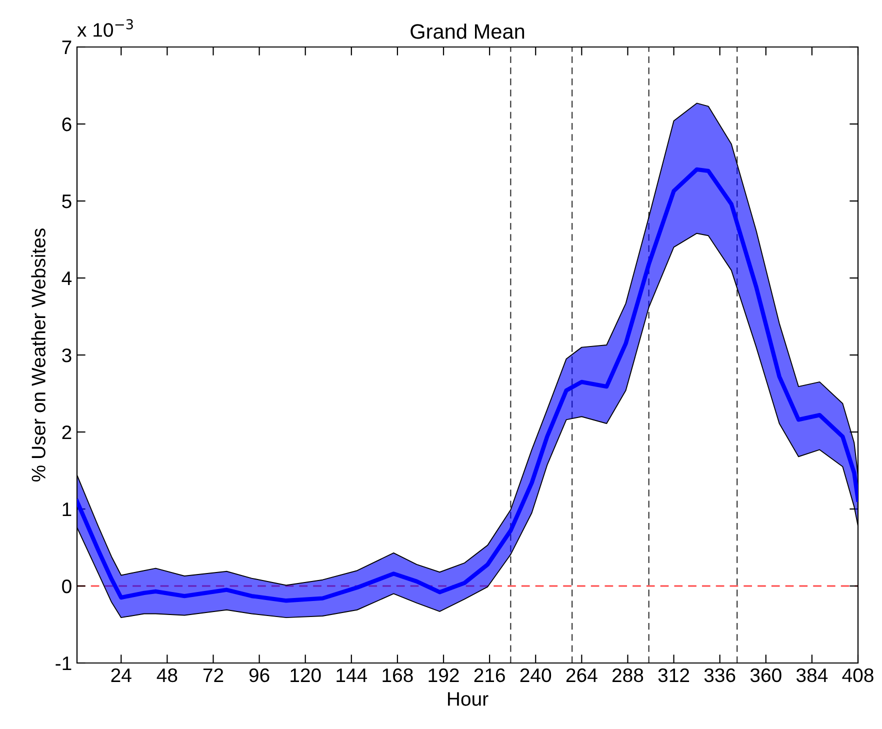 The width and height of the screenshot is (882, 729). What do you see at coordinates (582, 675) in the screenshot?
I see `x-tick-label: 264` at bounding box center [582, 675].